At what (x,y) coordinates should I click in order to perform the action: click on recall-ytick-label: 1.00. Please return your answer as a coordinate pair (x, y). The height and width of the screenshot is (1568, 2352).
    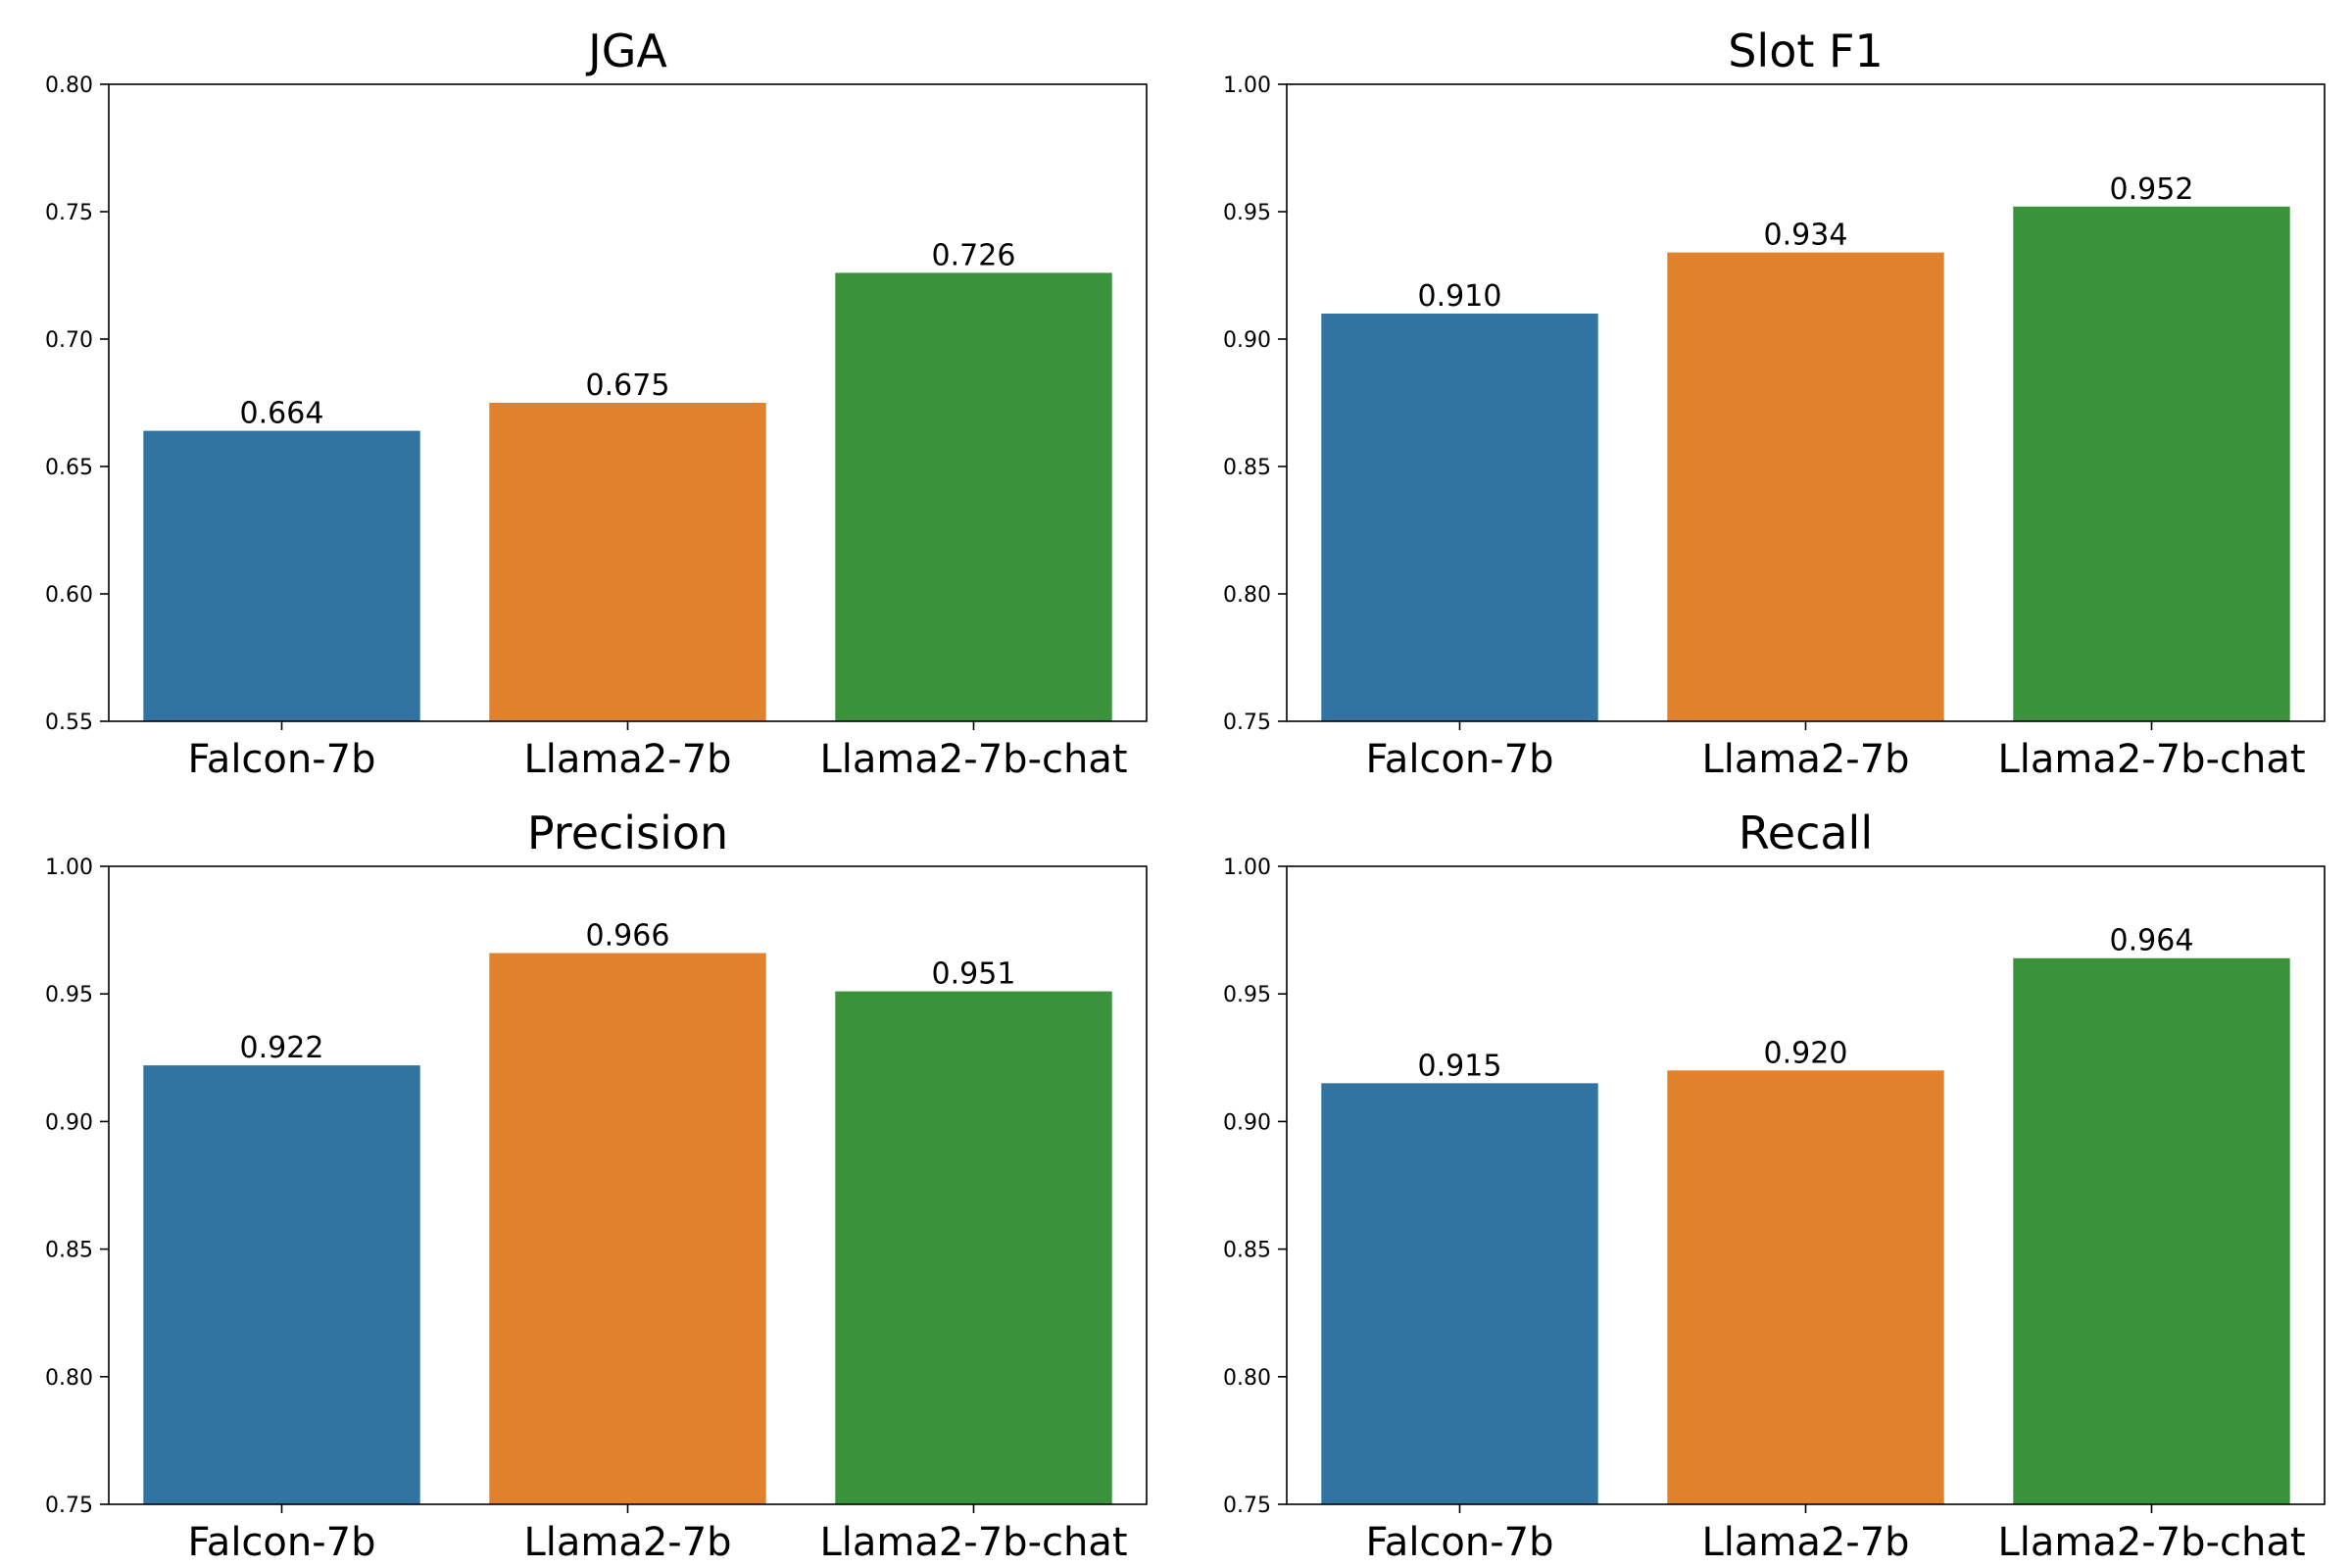
    Looking at the image, I should click on (1247, 868).